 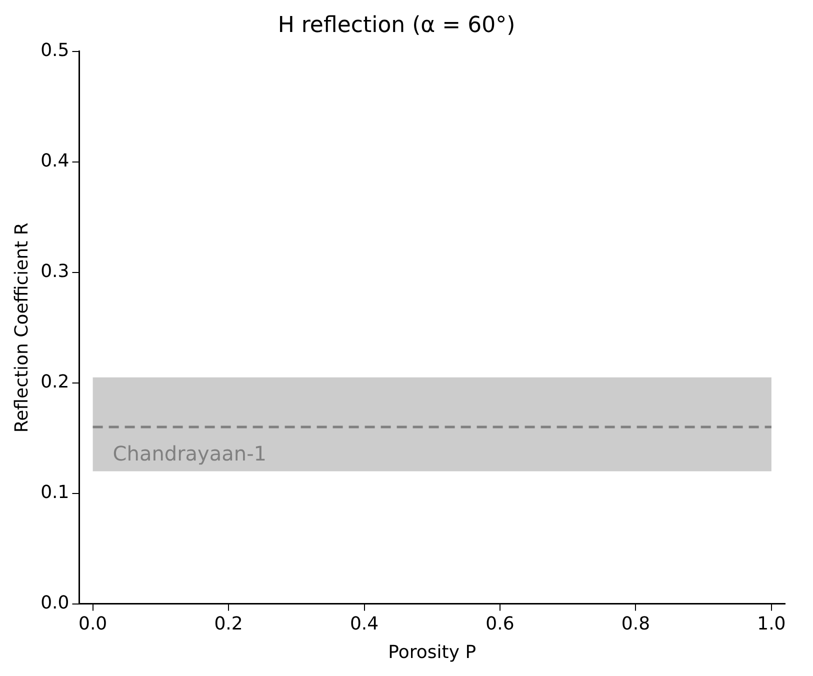 What do you see at coordinates (55, 161) in the screenshot?
I see `y-tick-label: 0.4` at bounding box center [55, 161].